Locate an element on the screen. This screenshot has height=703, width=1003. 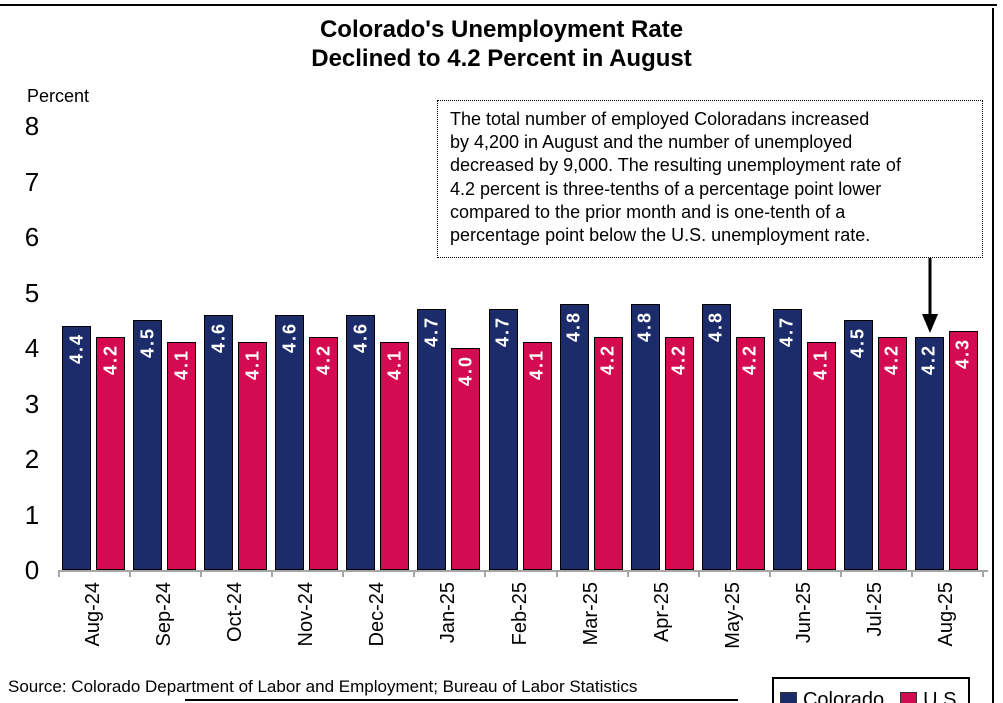
x-tick-label: Apr-25 is located at coordinates (661, 612).